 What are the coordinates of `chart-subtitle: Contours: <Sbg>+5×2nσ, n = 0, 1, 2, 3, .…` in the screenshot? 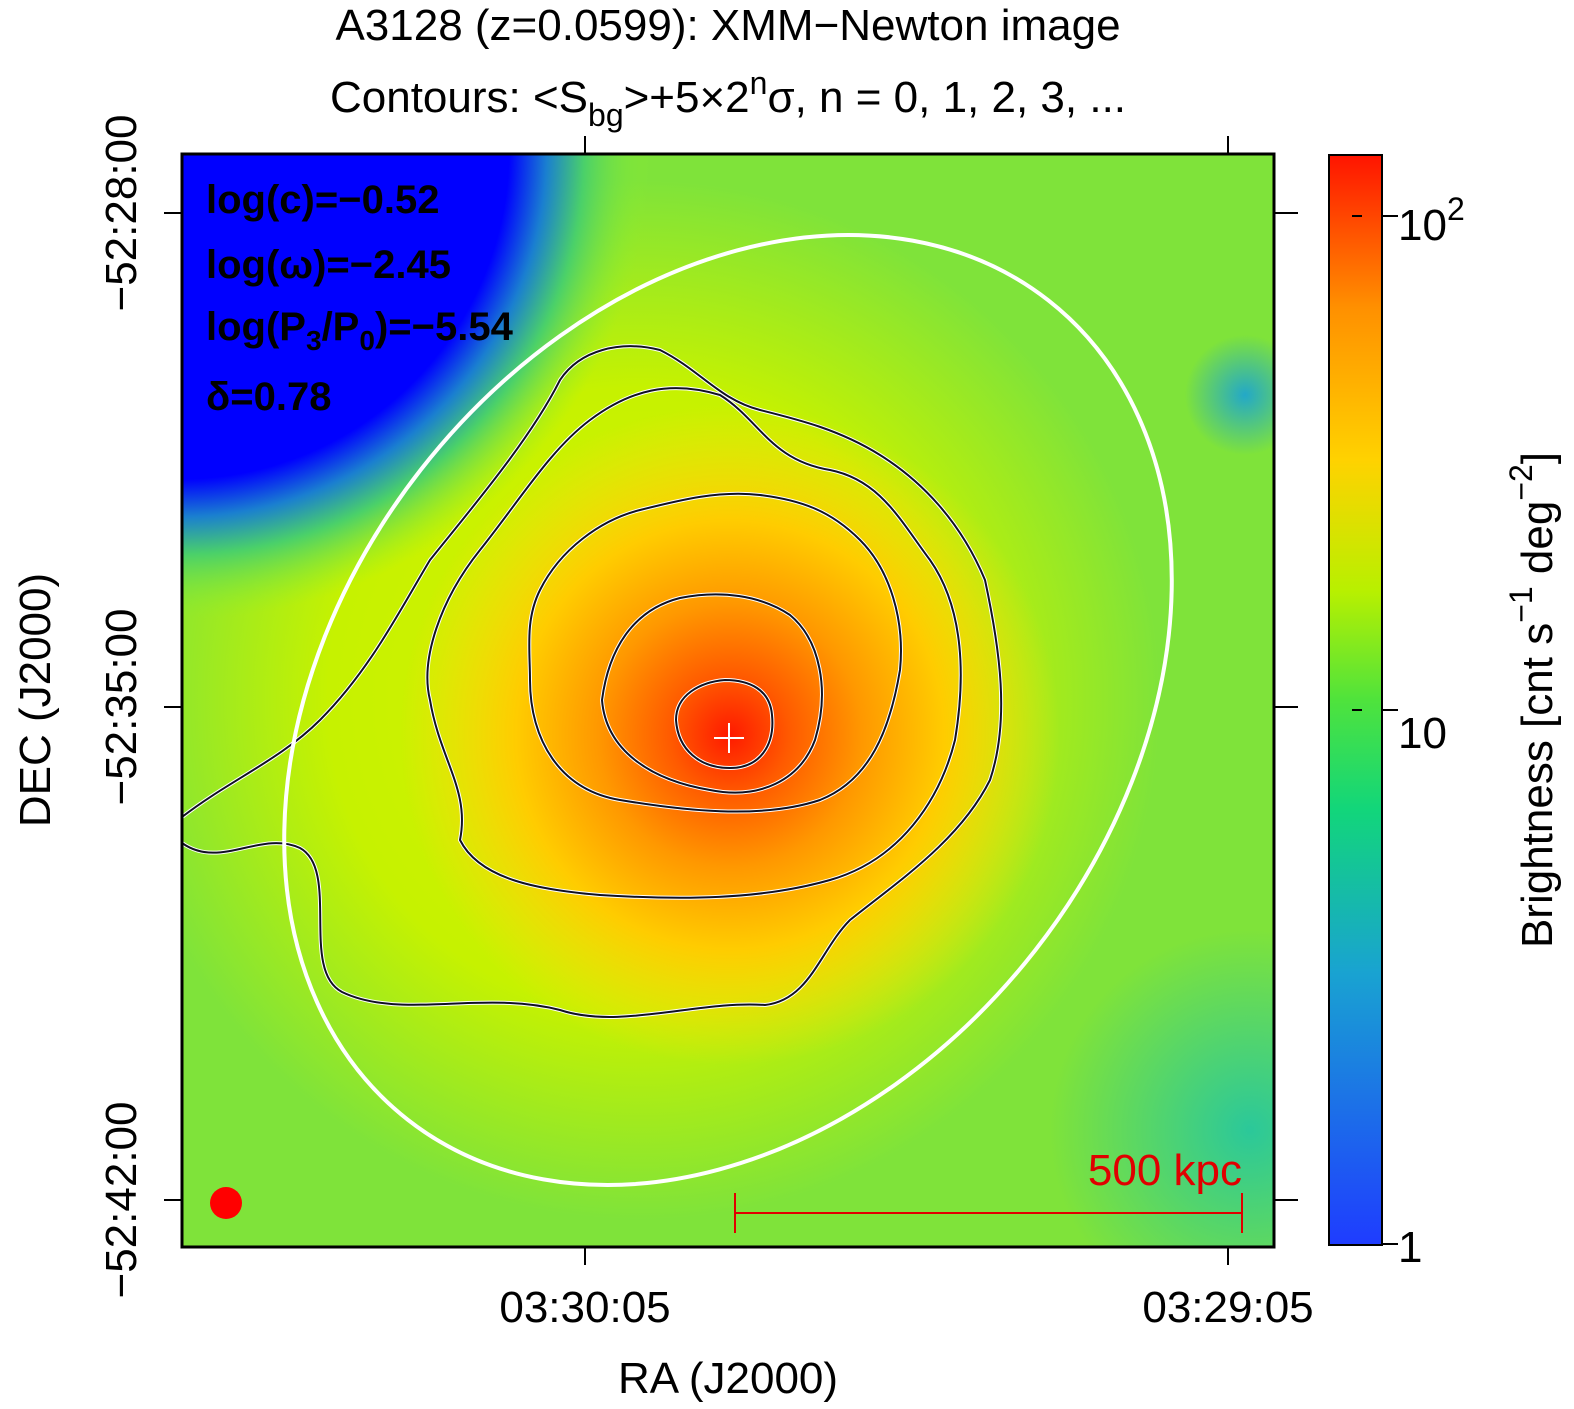 It's located at (728, 99).